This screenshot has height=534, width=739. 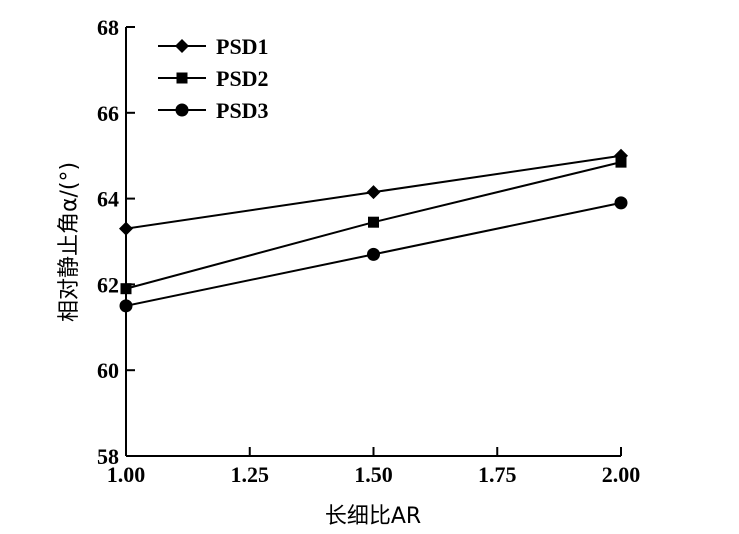 What do you see at coordinates (497, 474) in the screenshot?
I see `x-tick-label: 1.75` at bounding box center [497, 474].